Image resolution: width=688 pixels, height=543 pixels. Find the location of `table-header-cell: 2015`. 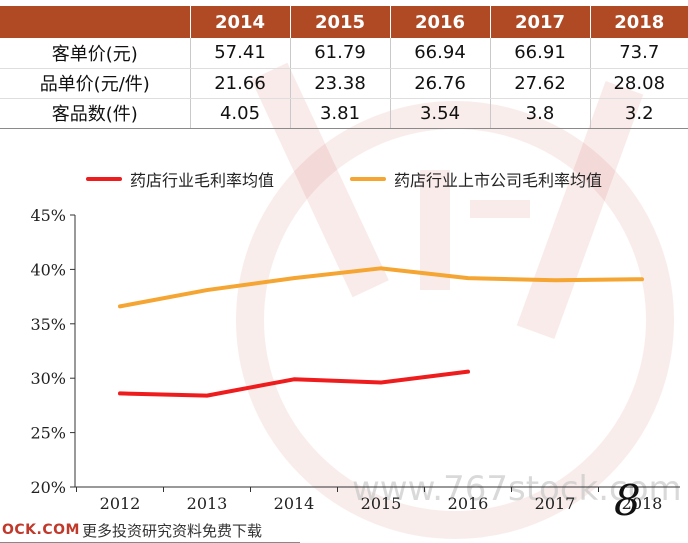

table-header-cell: 2015 is located at coordinates (340, 22).